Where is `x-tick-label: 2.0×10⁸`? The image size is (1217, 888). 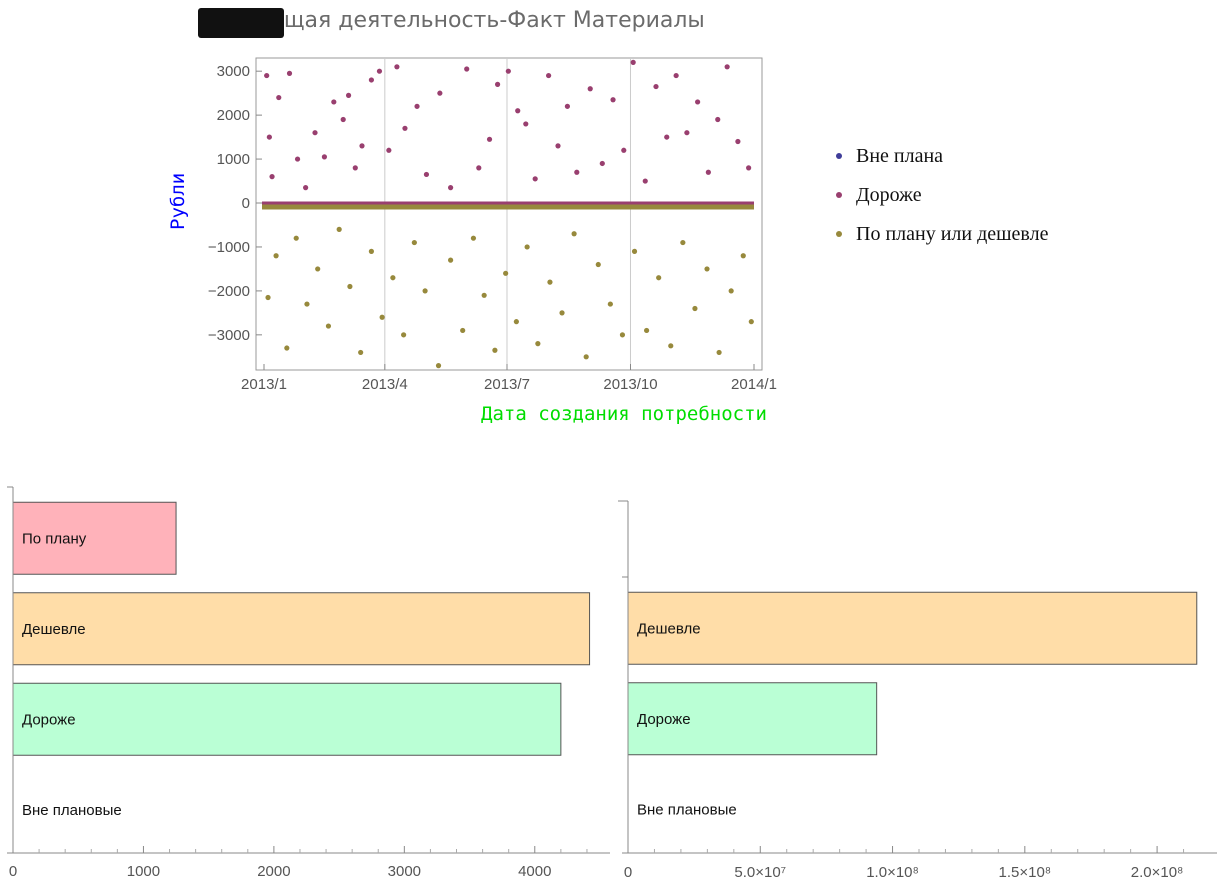 x-tick-label: 2.0×10⁸ is located at coordinates (1157, 872).